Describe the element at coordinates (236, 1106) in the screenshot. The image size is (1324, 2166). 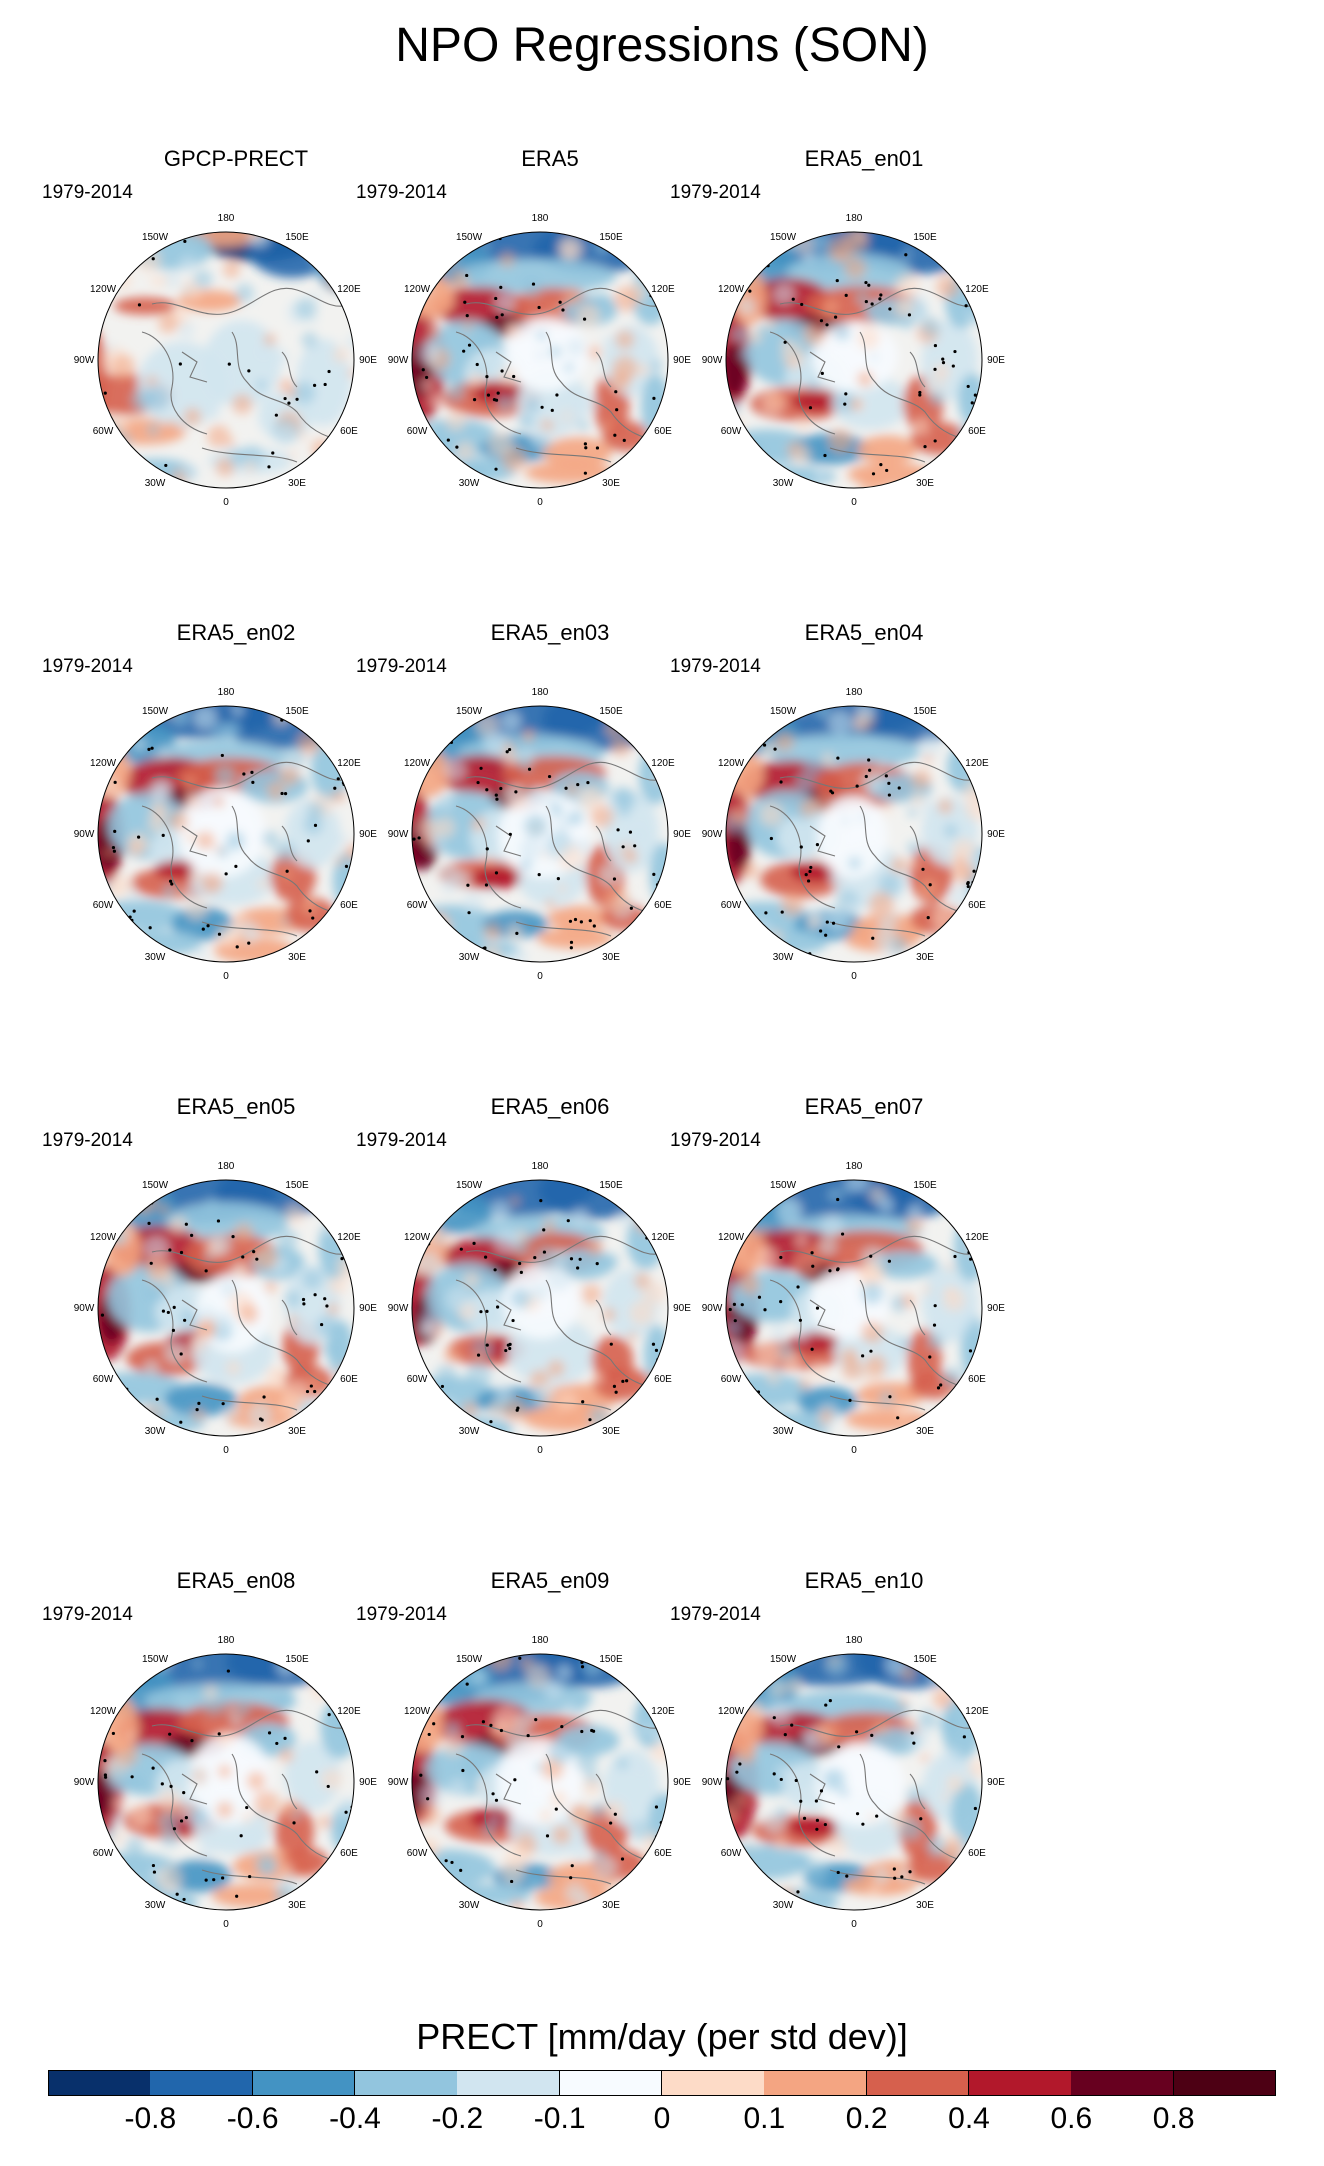
I see `panel-title: ERA5_en05` at that location.